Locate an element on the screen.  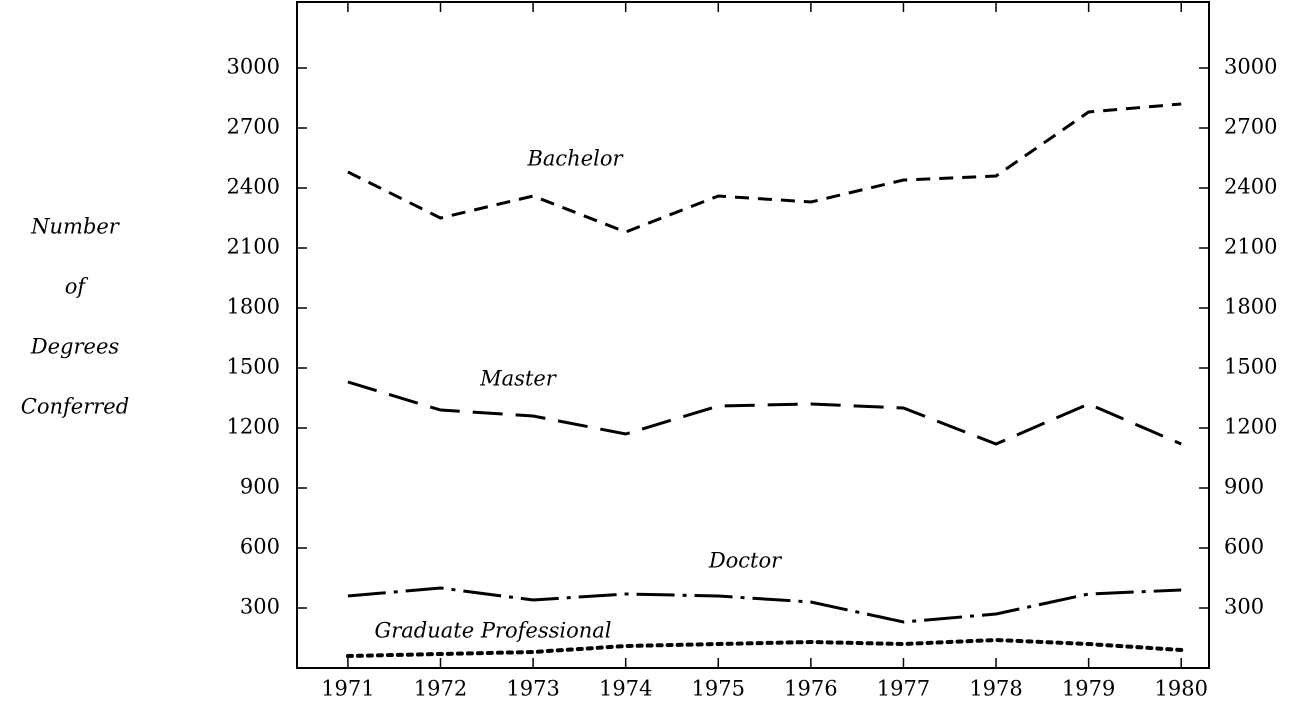
x-tick-label: 1974 is located at coordinates (625, 689).